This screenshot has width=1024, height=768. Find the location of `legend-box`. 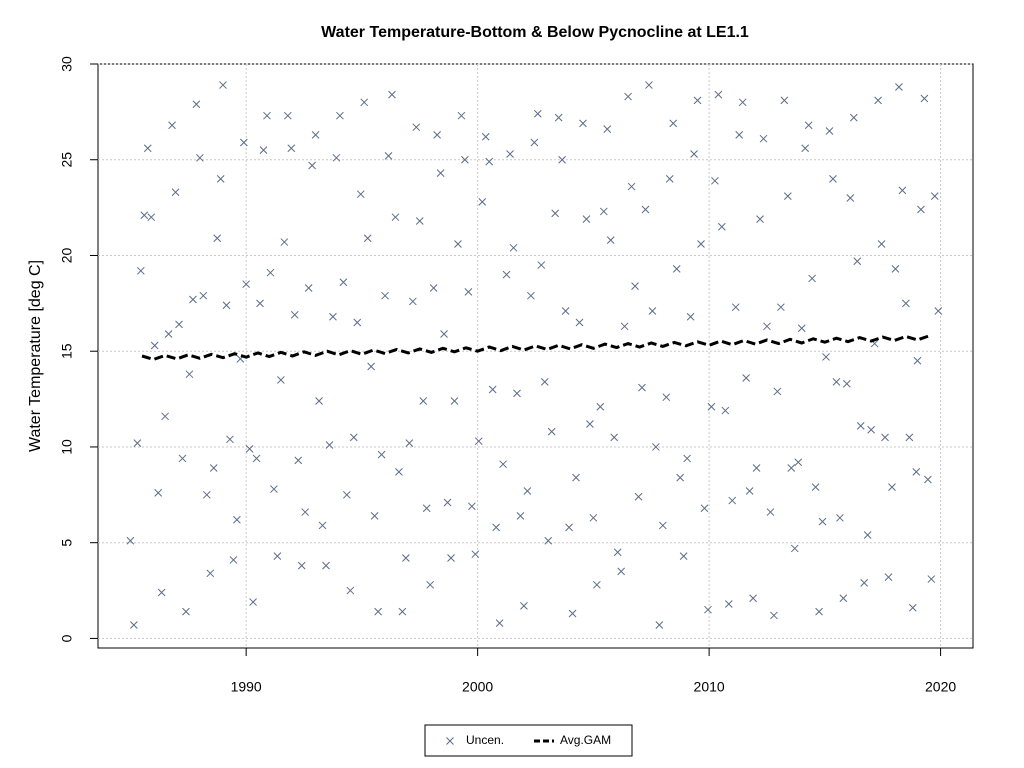

legend-box is located at coordinates (528, 740).